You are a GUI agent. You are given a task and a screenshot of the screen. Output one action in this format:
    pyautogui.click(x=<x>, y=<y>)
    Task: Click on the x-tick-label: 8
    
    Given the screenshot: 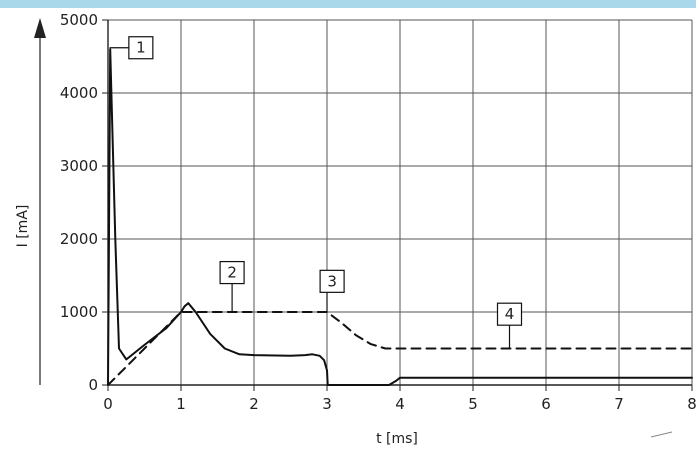 What is the action you would take?
    pyautogui.click(x=691, y=404)
    